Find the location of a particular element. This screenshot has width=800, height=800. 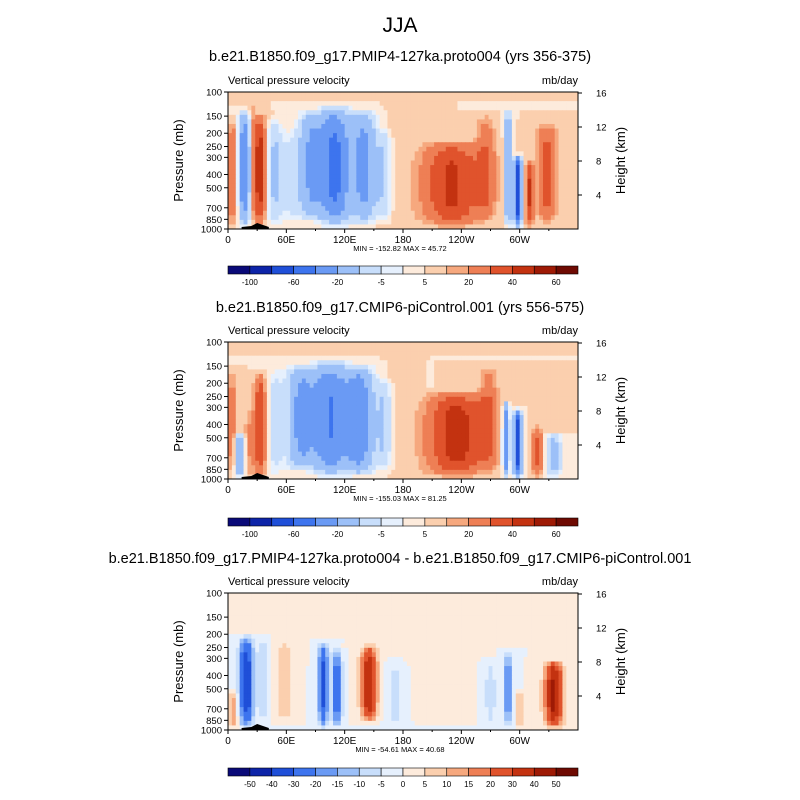

height-axis-label: Height (km) is located at coordinates (620, 160).